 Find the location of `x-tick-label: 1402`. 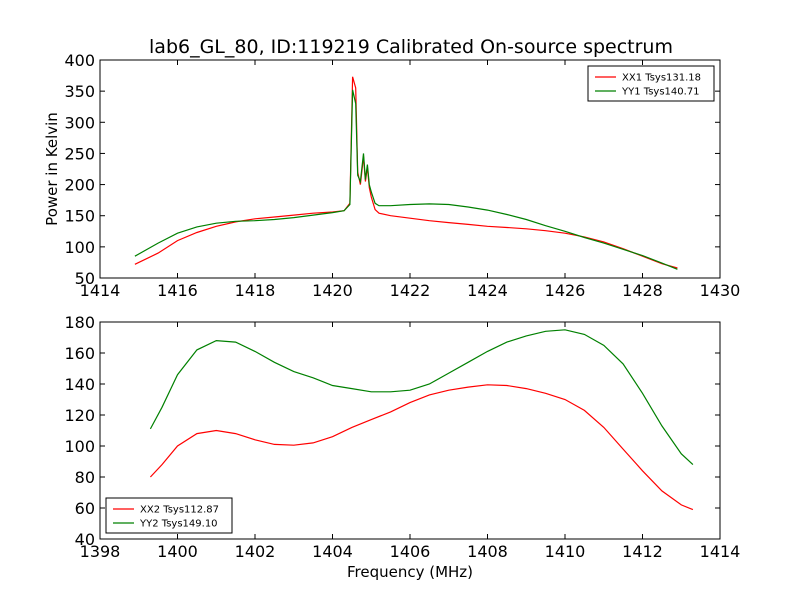

x-tick-label: 1402 is located at coordinates (255, 551).